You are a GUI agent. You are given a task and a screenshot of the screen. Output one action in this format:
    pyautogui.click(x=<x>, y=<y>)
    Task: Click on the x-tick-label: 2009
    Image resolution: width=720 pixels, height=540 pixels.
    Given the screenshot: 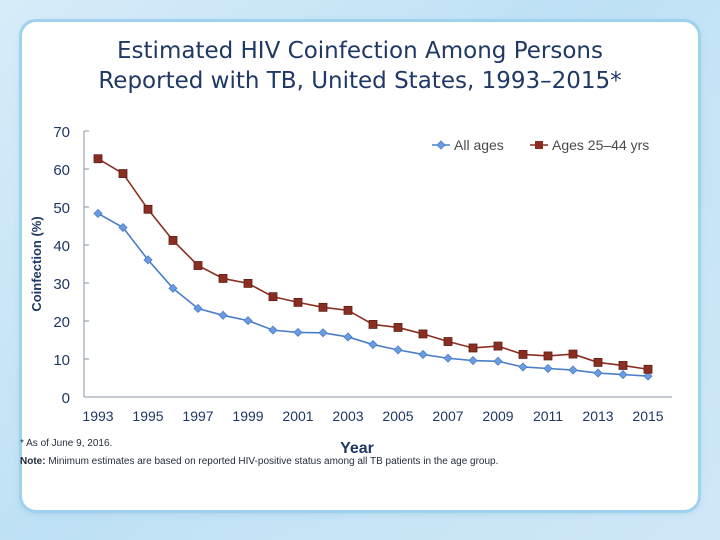 What is the action you would take?
    pyautogui.click(x=497, y=416)
    